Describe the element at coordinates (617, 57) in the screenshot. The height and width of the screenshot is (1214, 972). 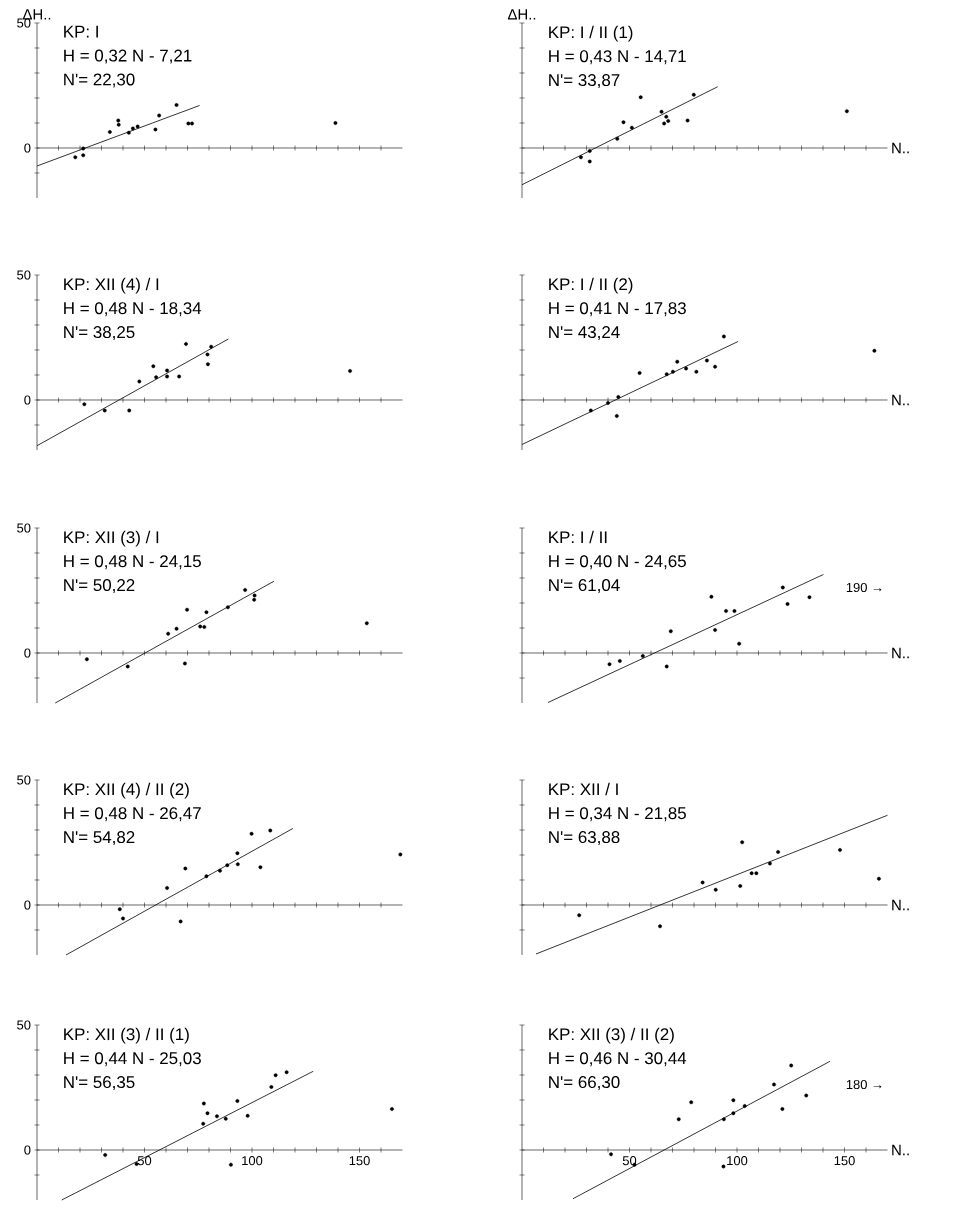
I see `annotation: H = 0,43 N - 14,71` at that location.